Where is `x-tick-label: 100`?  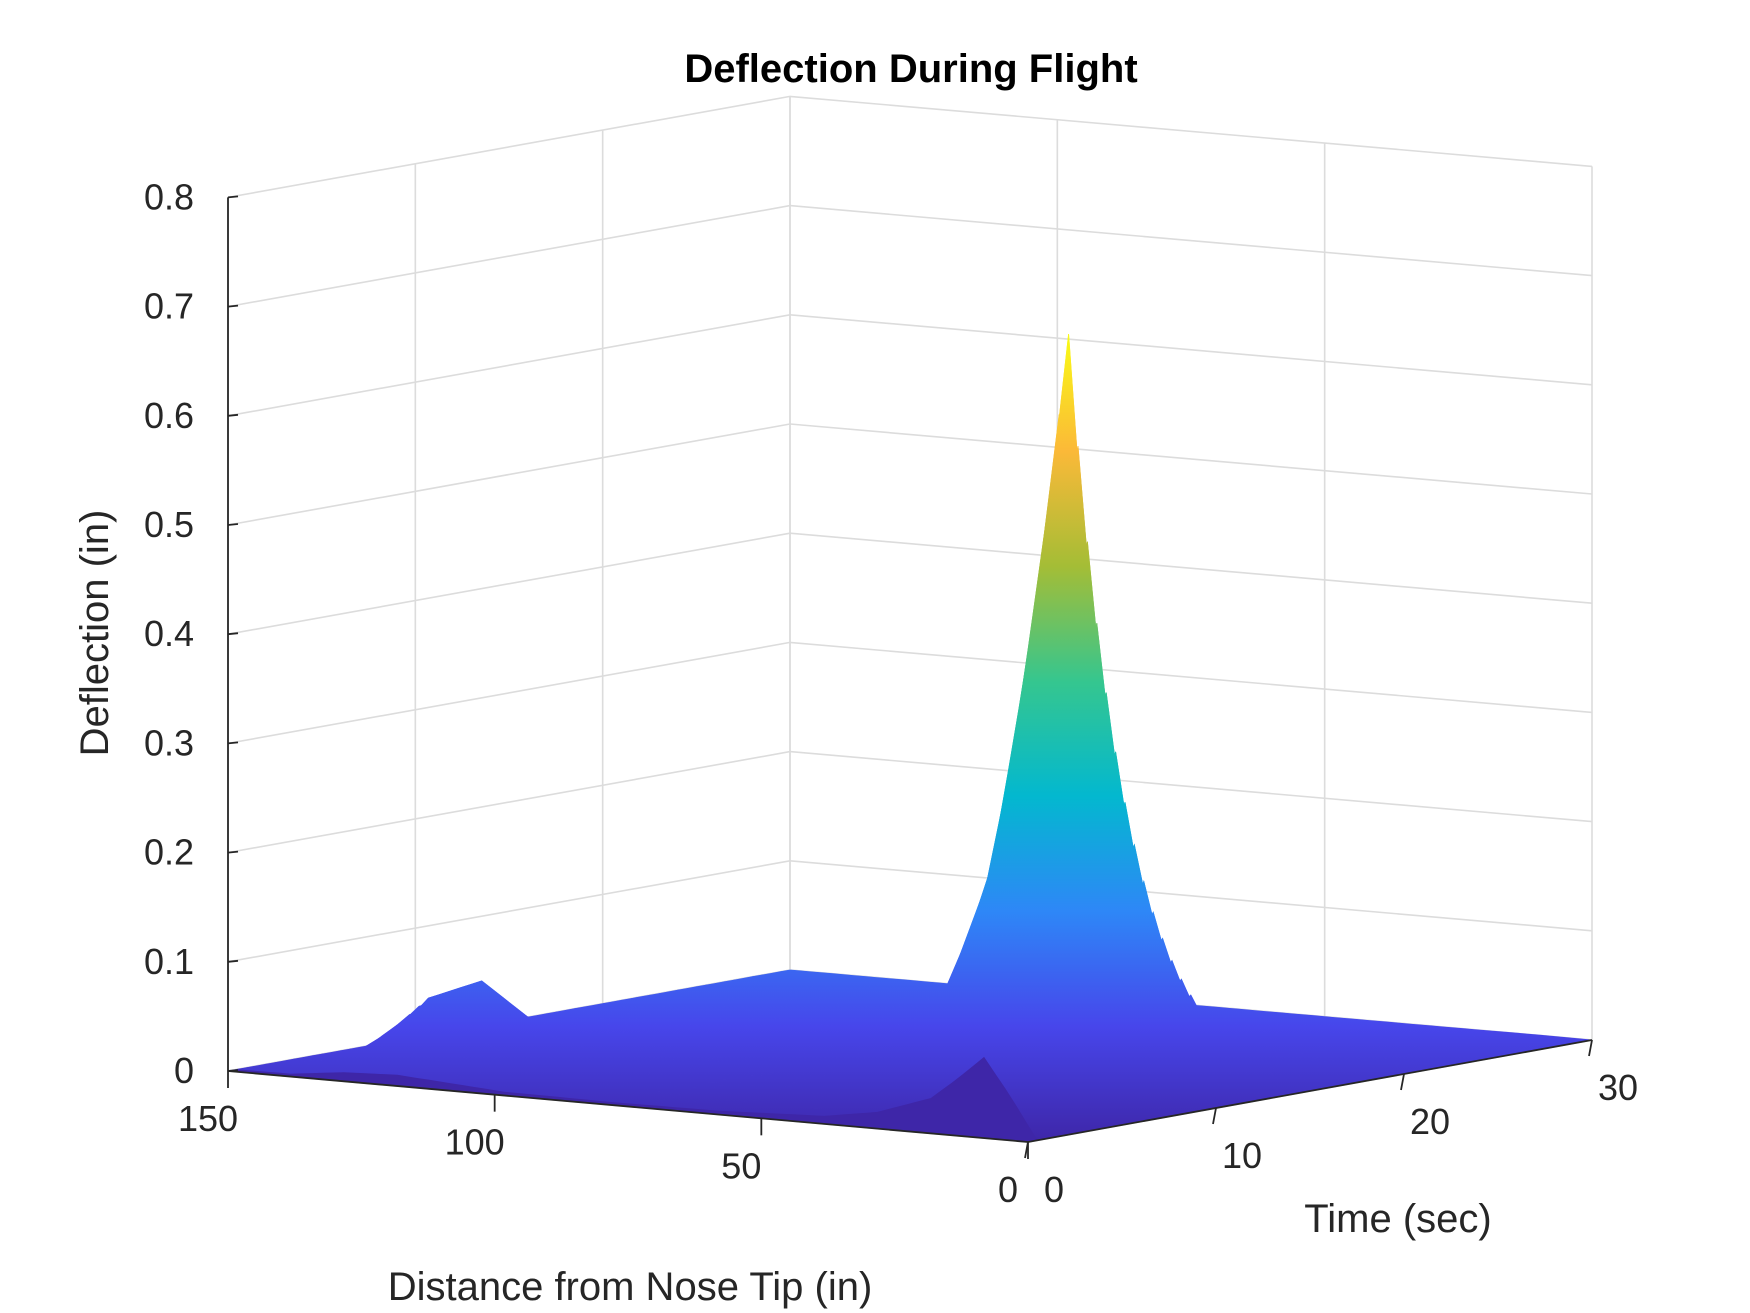
x-tick-label: 100 is located at coordinates (475, 1142).